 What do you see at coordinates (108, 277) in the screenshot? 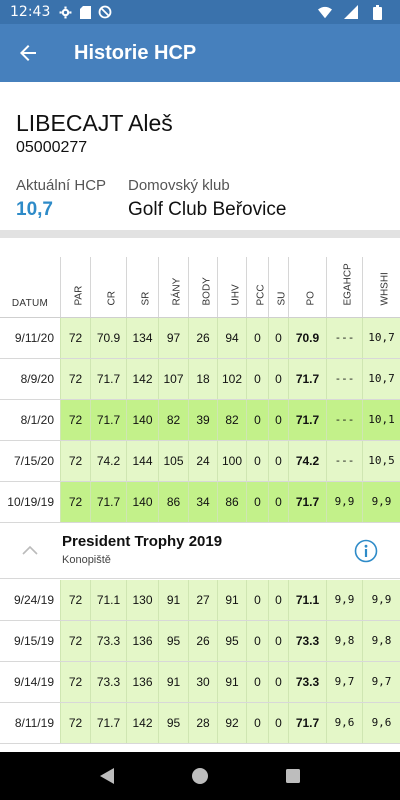
I see `column-header-cr: CR` at bounding box center [108, 277].